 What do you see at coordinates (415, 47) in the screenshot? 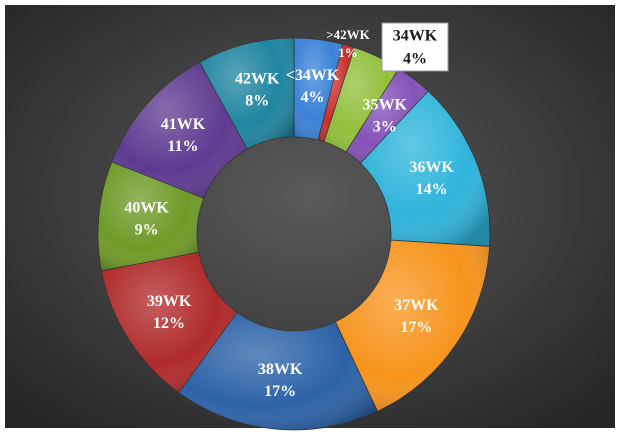
I see `callout-box` at bounding box center [415, 47].